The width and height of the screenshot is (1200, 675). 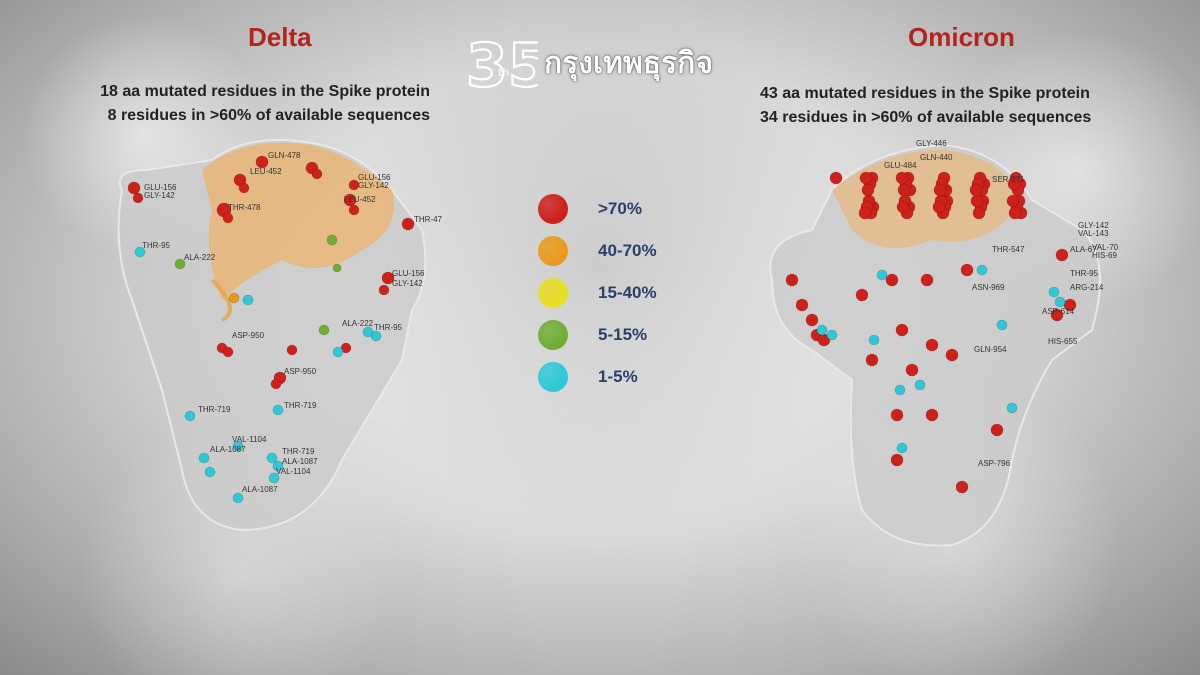 What do you see at coordinates (1008, 249) in the screenshot?
I see `residue-label: THR-547` at bounding box center [1008, 249].